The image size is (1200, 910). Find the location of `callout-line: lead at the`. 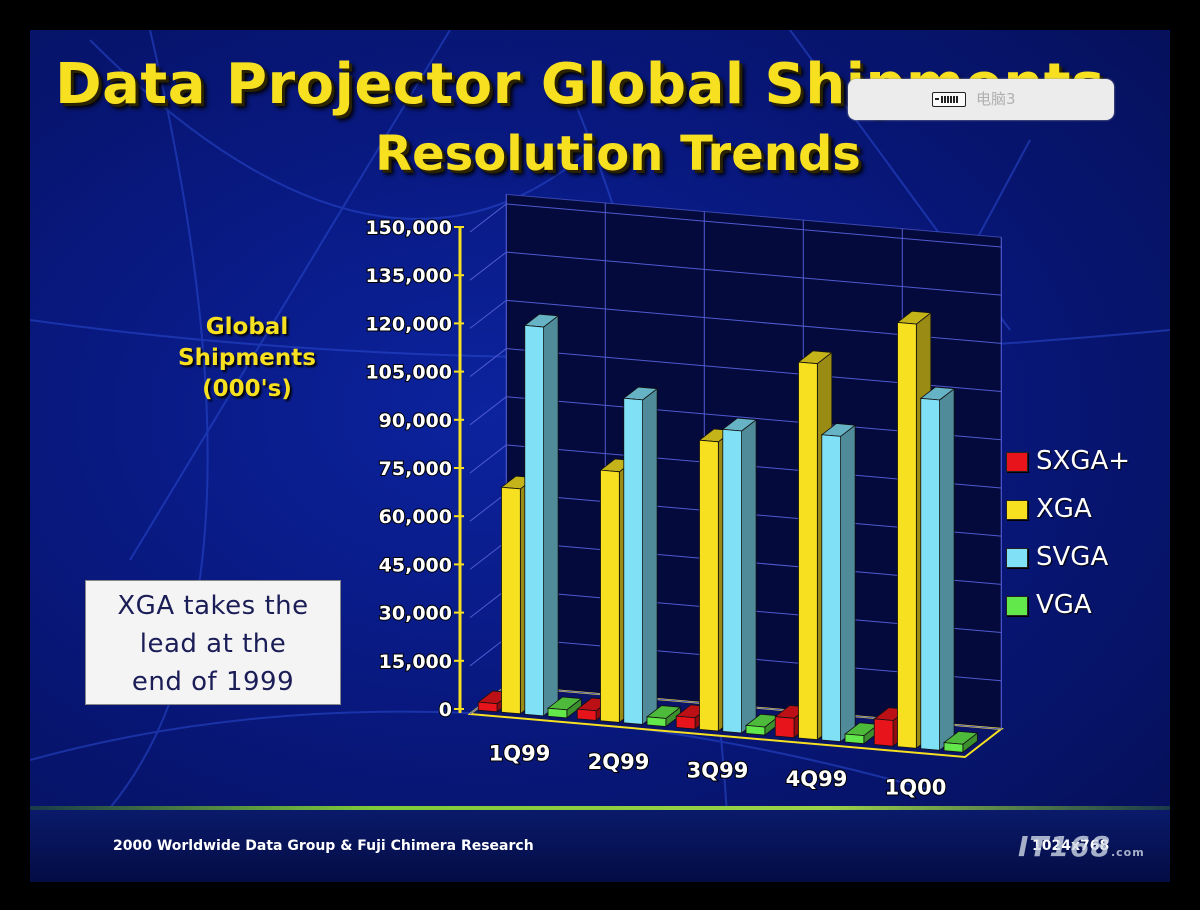

callout-line: lead at the is located at coordinates (213, 644).